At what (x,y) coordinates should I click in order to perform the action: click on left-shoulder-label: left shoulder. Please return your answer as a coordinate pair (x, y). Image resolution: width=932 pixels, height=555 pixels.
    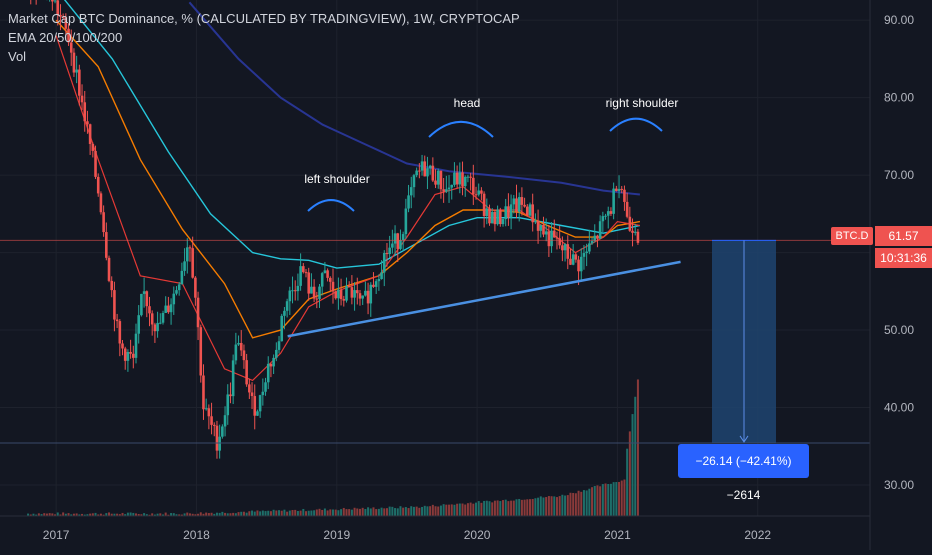
    Looking at the image, I should click on (336, 179).